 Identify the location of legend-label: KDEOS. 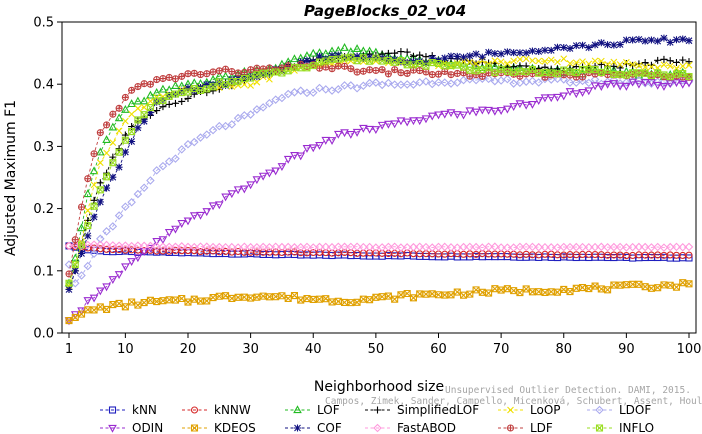
(235, 427).